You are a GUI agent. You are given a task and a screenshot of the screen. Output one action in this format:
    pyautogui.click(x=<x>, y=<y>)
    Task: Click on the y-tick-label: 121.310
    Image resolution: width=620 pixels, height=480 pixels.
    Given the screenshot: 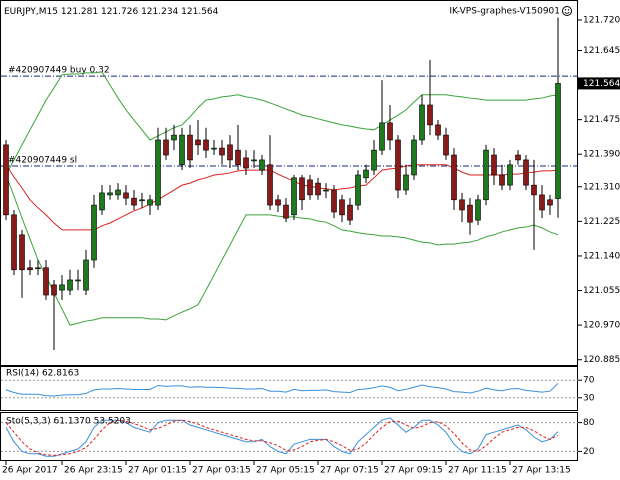 What is the action you would take?
    pyautogui.click(x=601, y=187)
    